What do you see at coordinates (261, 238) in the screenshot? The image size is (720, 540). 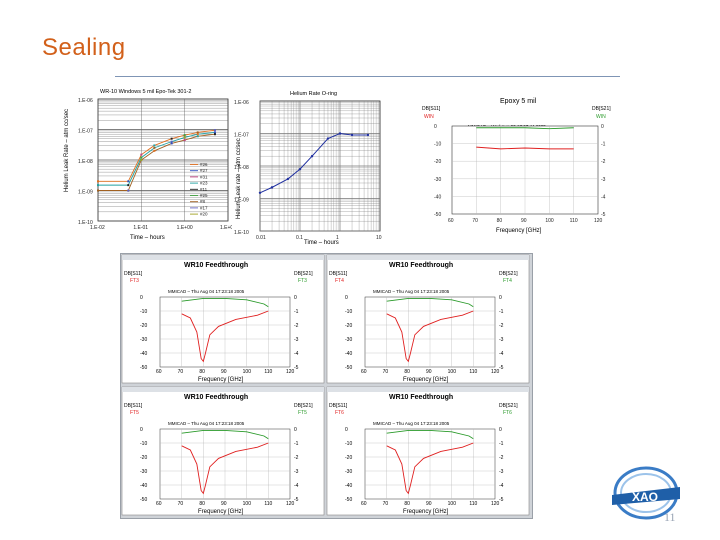 I see `oring-x-tick: 0.01` at bounding box center [261, 238].